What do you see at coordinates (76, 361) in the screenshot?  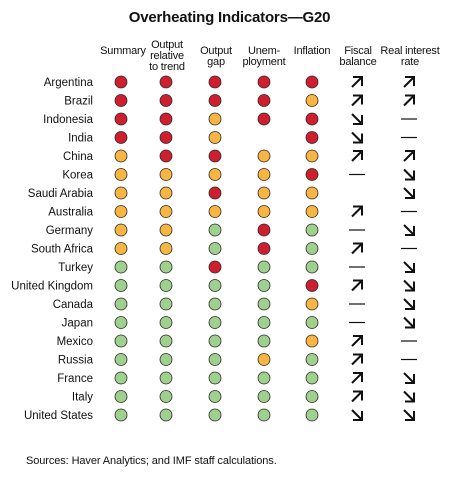 I see `row-label-russia: Russia` at bounding box center [76, 361].